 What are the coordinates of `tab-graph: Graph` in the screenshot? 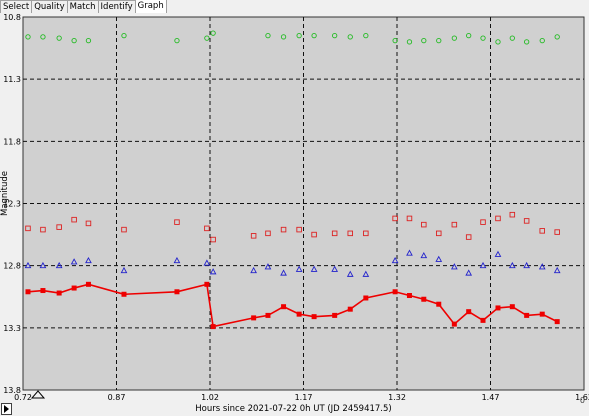 It's located at (150, 6).